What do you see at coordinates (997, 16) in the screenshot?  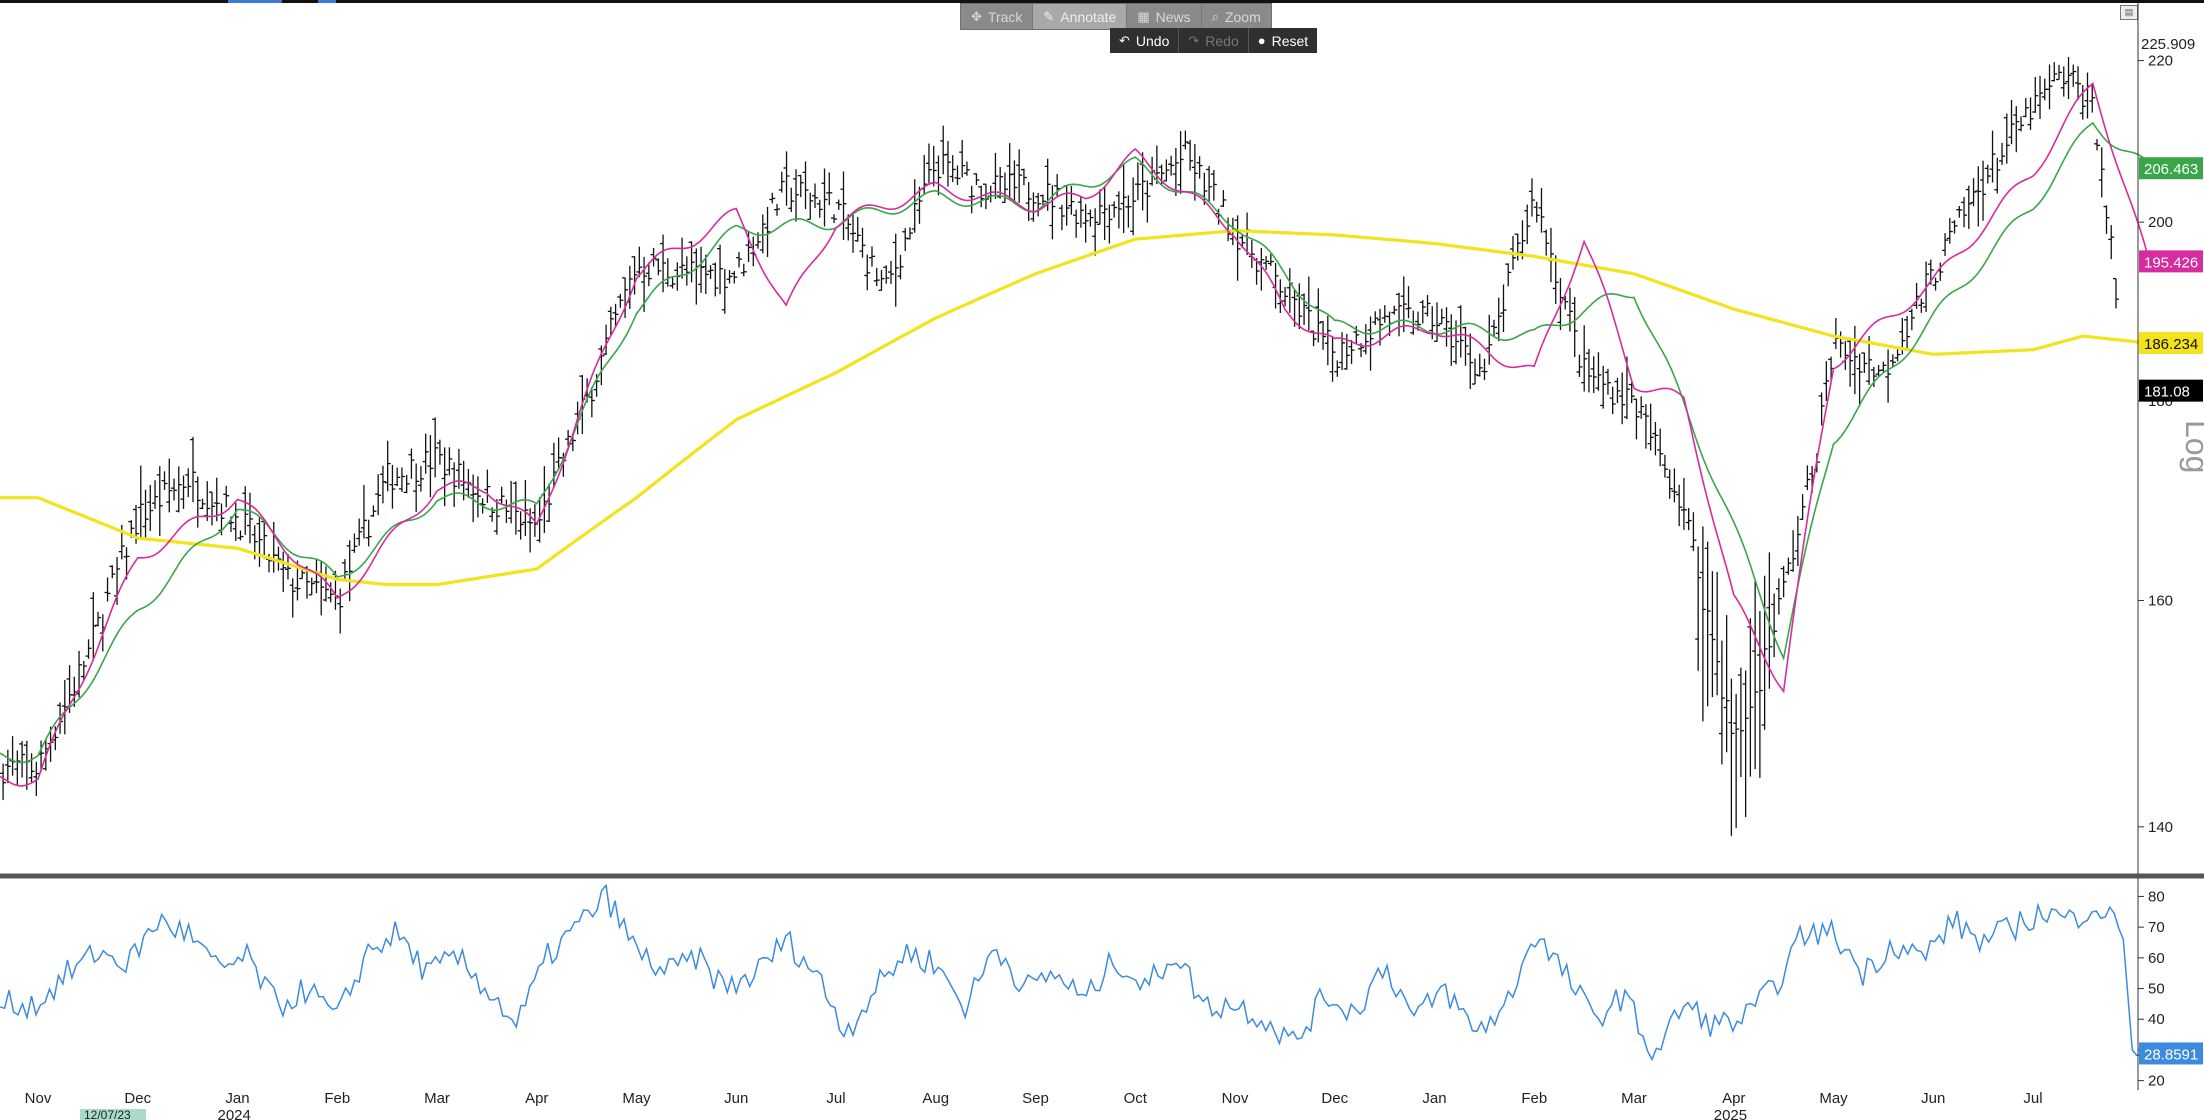 I see `track-button: ✥ Track` at bounding box center [997, 16].